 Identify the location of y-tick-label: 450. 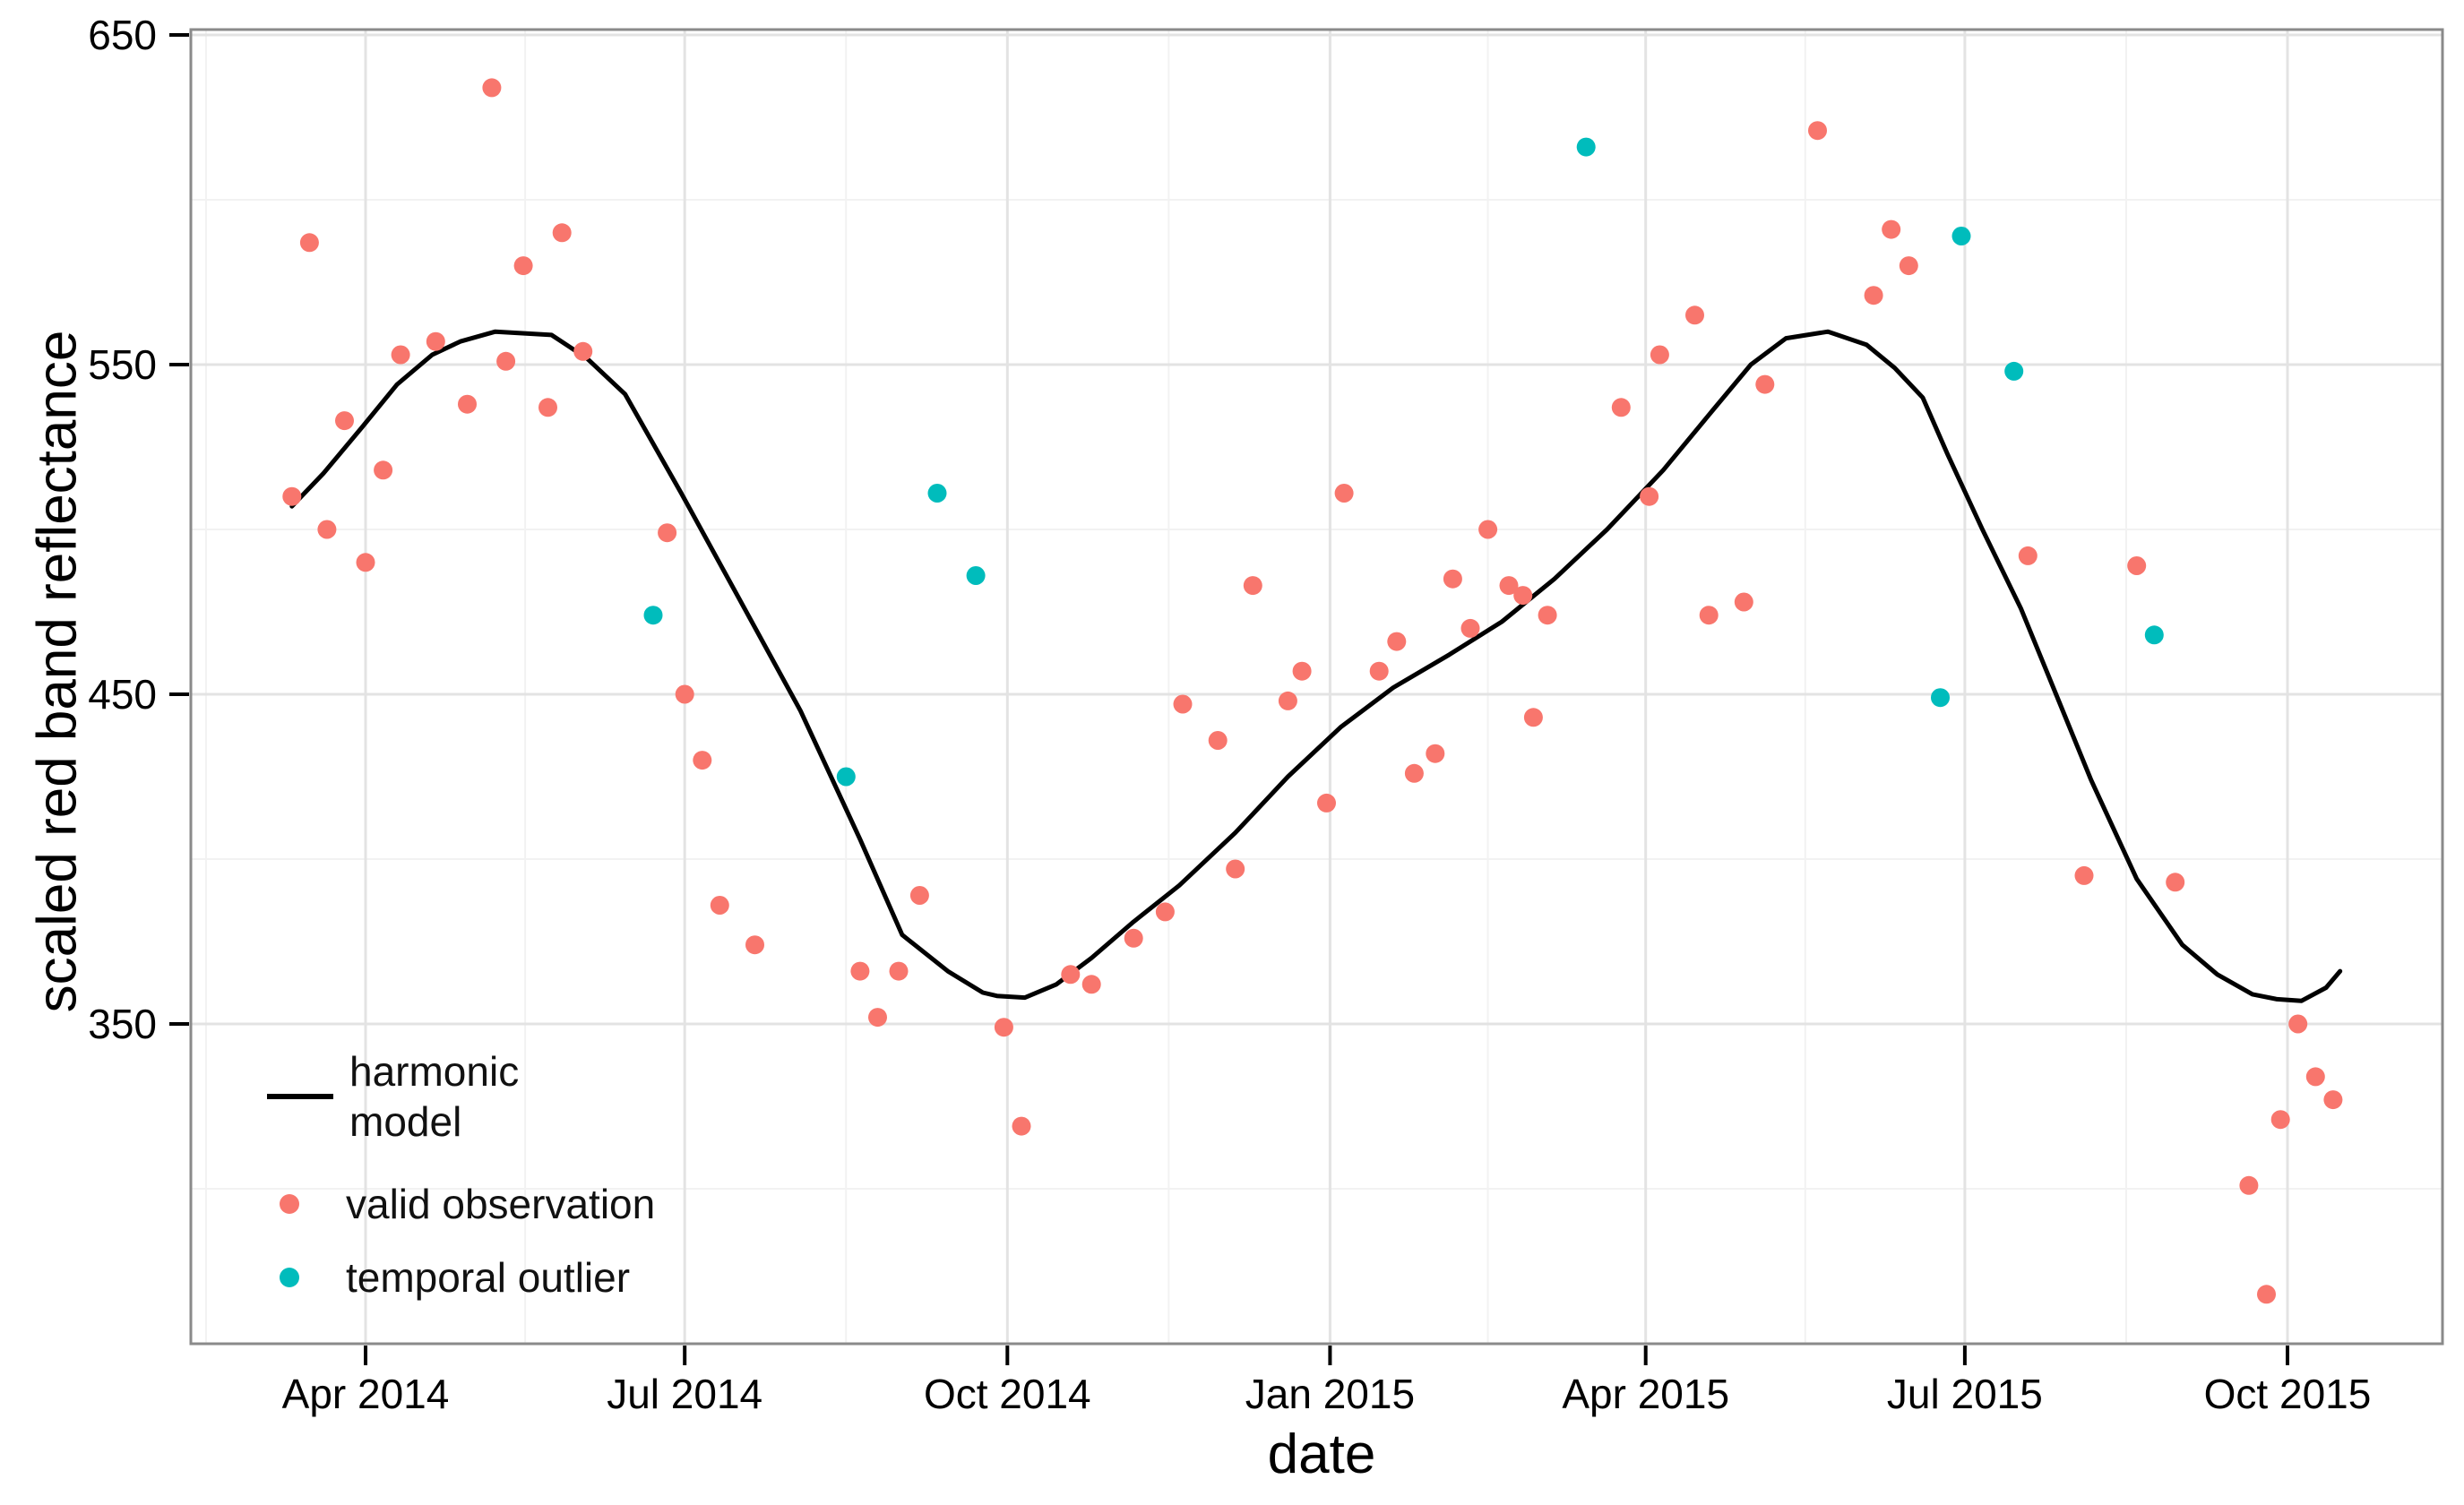
(122, 694).